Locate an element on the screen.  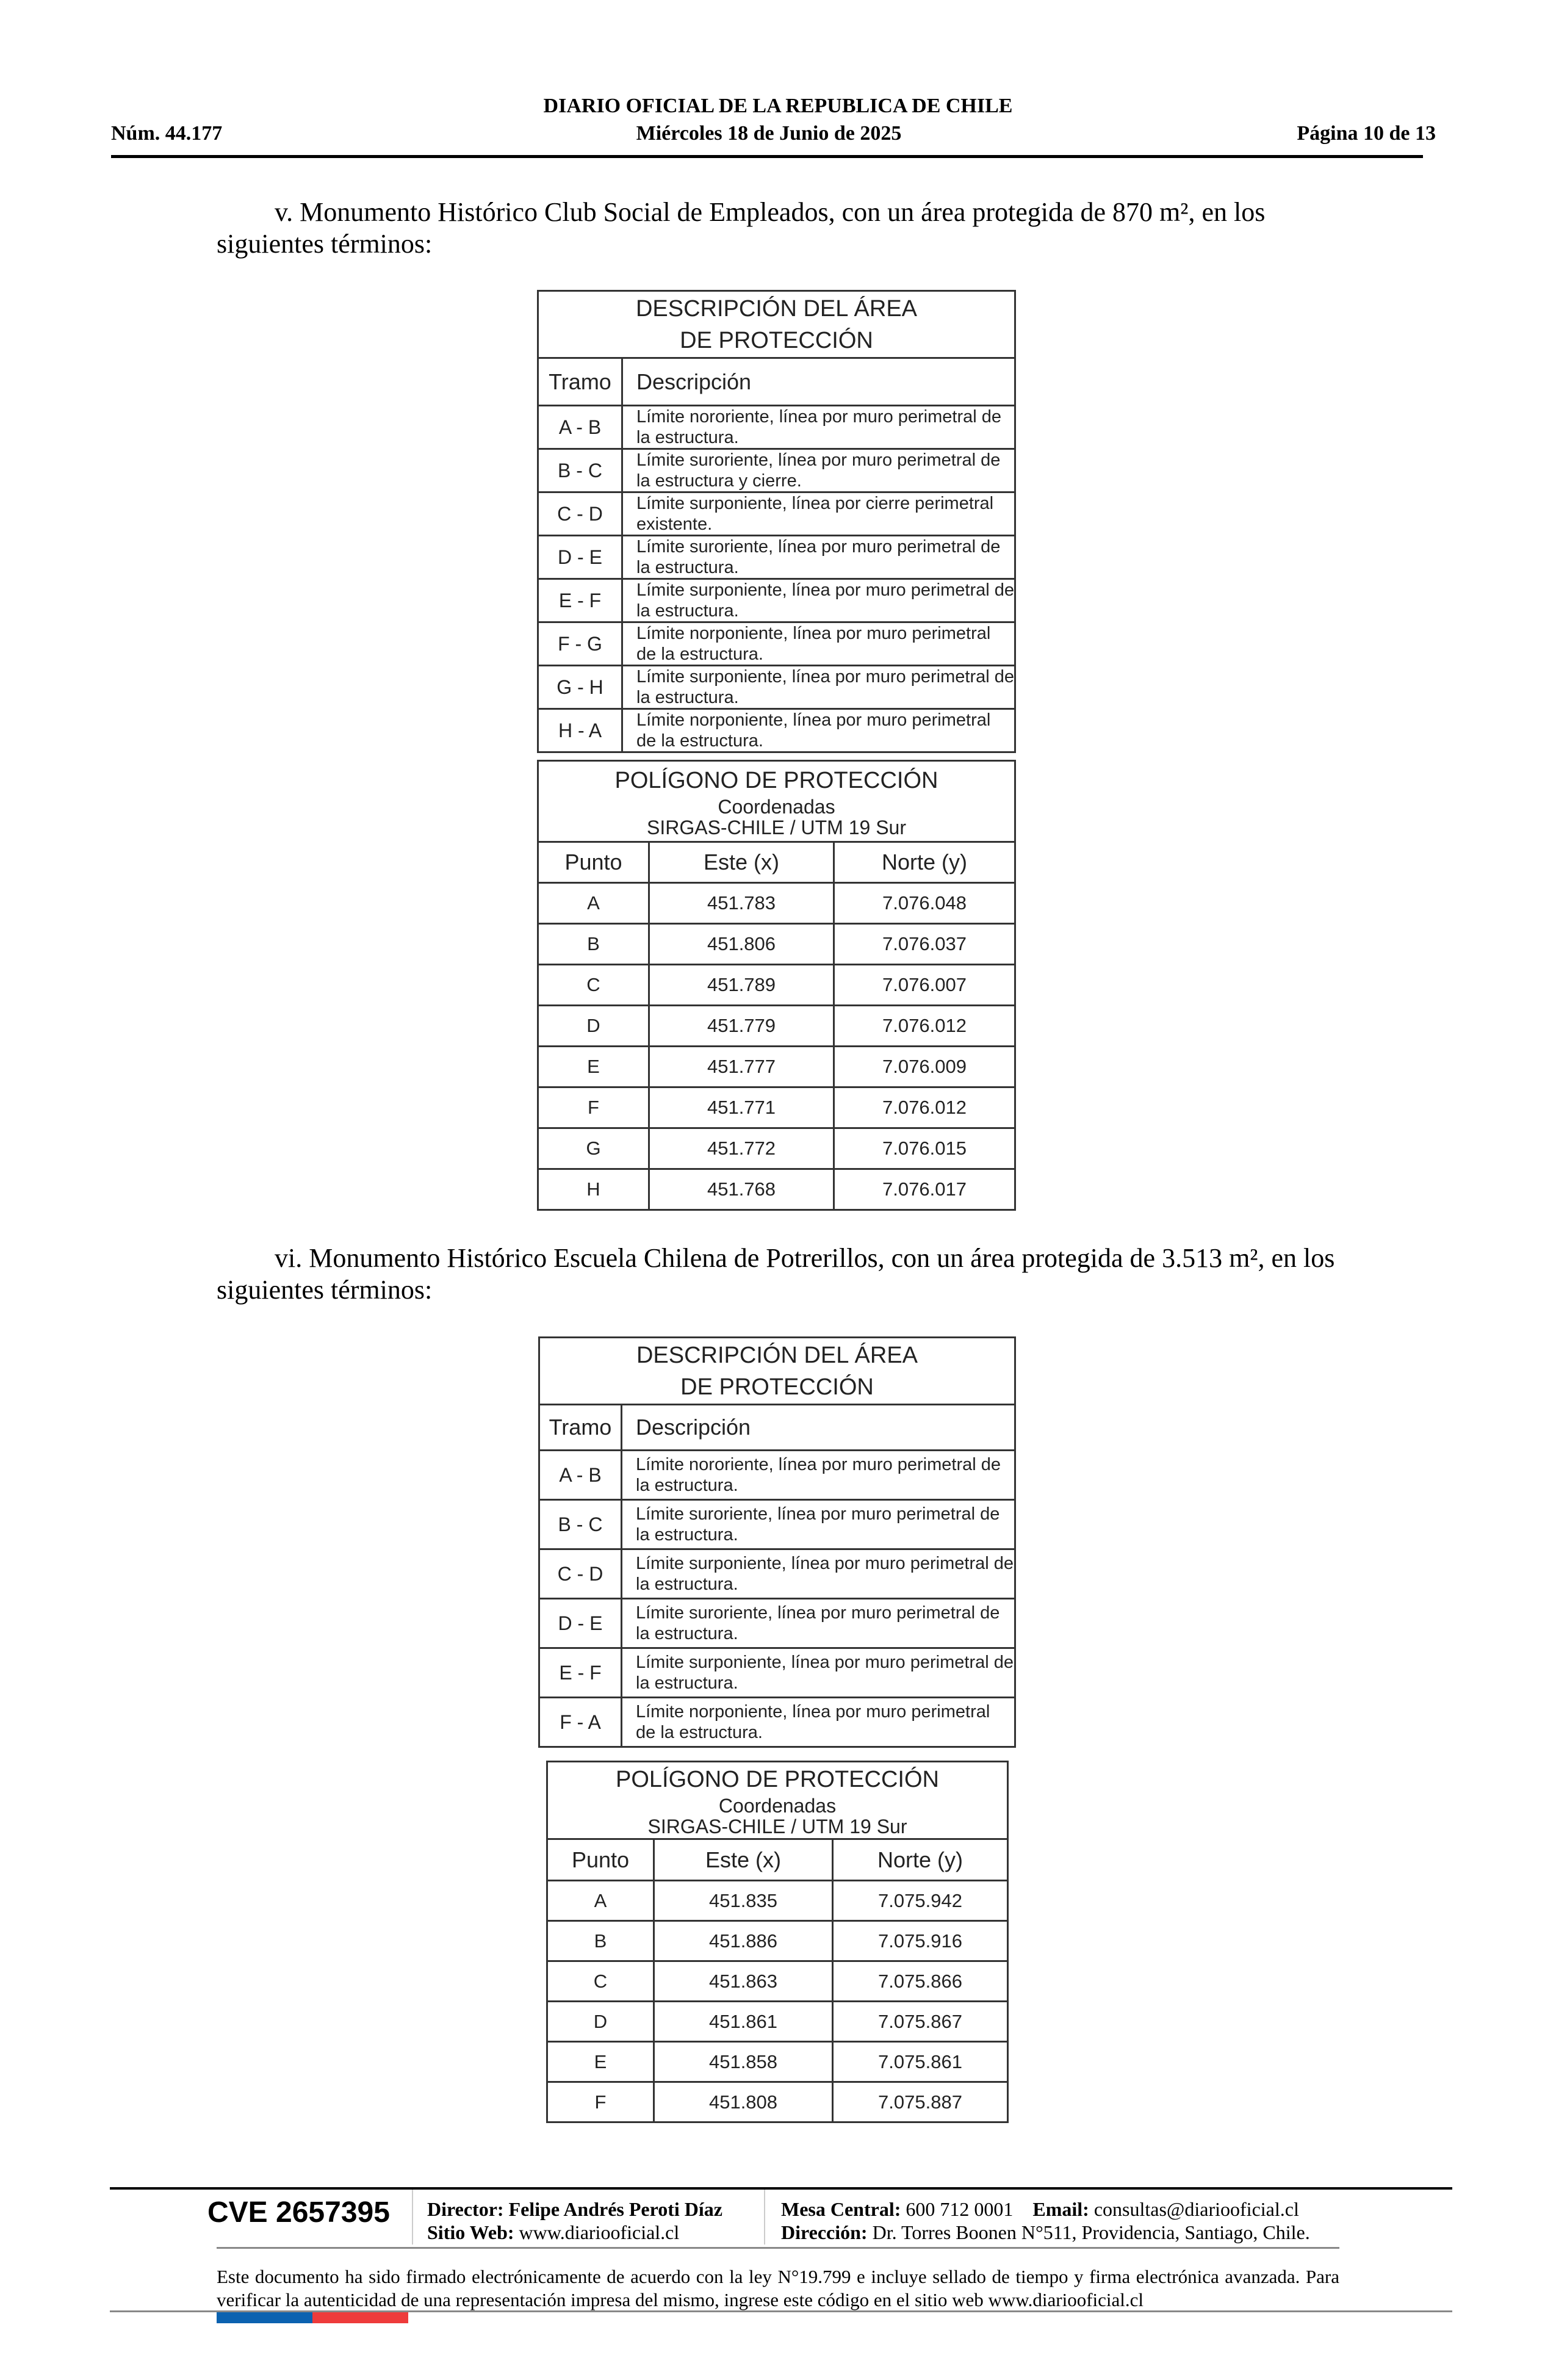
este-cell: 451.779 is located at coordinates (741, 1026).